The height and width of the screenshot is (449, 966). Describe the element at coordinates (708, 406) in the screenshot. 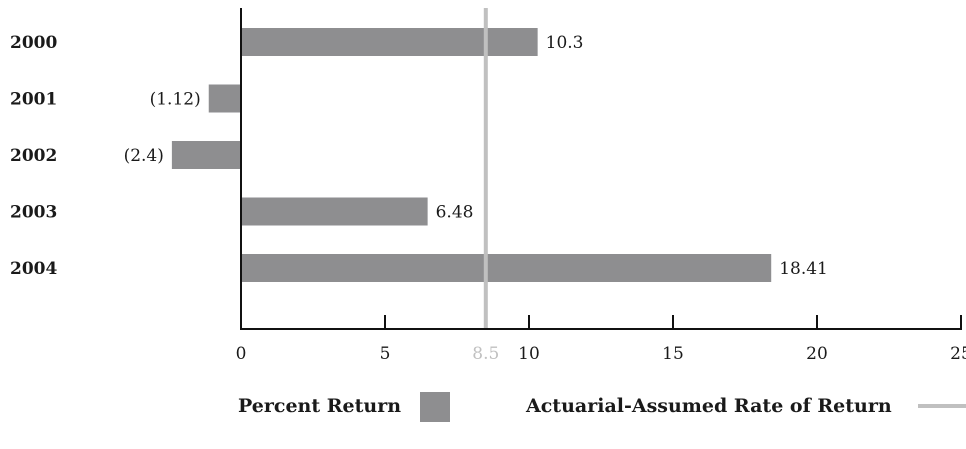

I see `legend-label-reference-line: Actuarial-Assumed Rate of Return` at that location.